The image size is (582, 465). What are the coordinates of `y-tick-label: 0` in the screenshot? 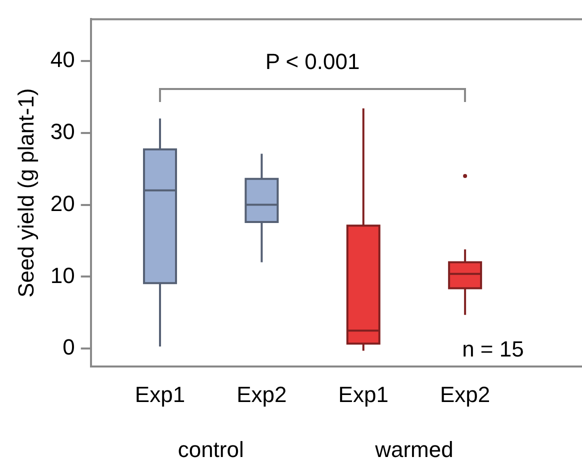 It's located at (68, 347).